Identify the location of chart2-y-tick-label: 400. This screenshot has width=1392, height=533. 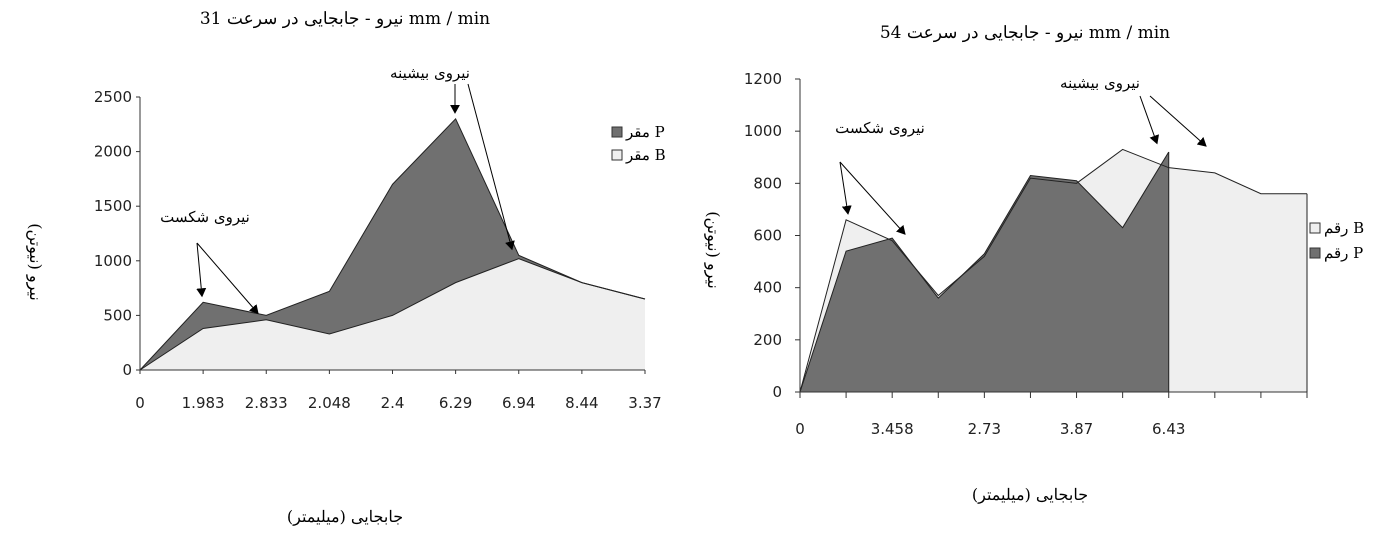
(767, 288).